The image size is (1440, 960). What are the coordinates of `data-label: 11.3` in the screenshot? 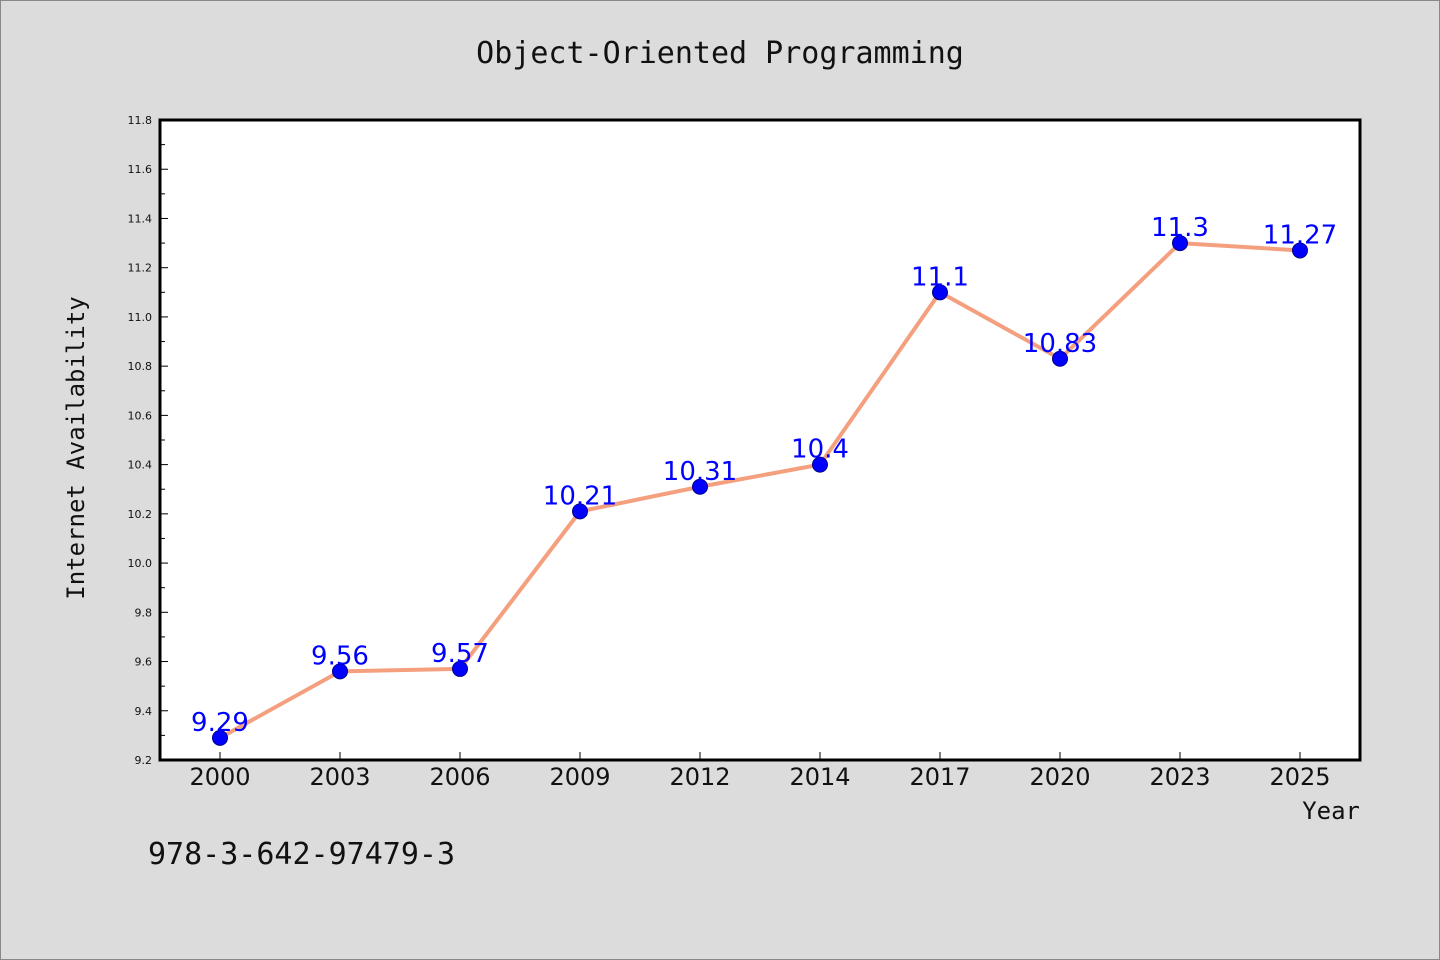 It's located at (1180, 228).